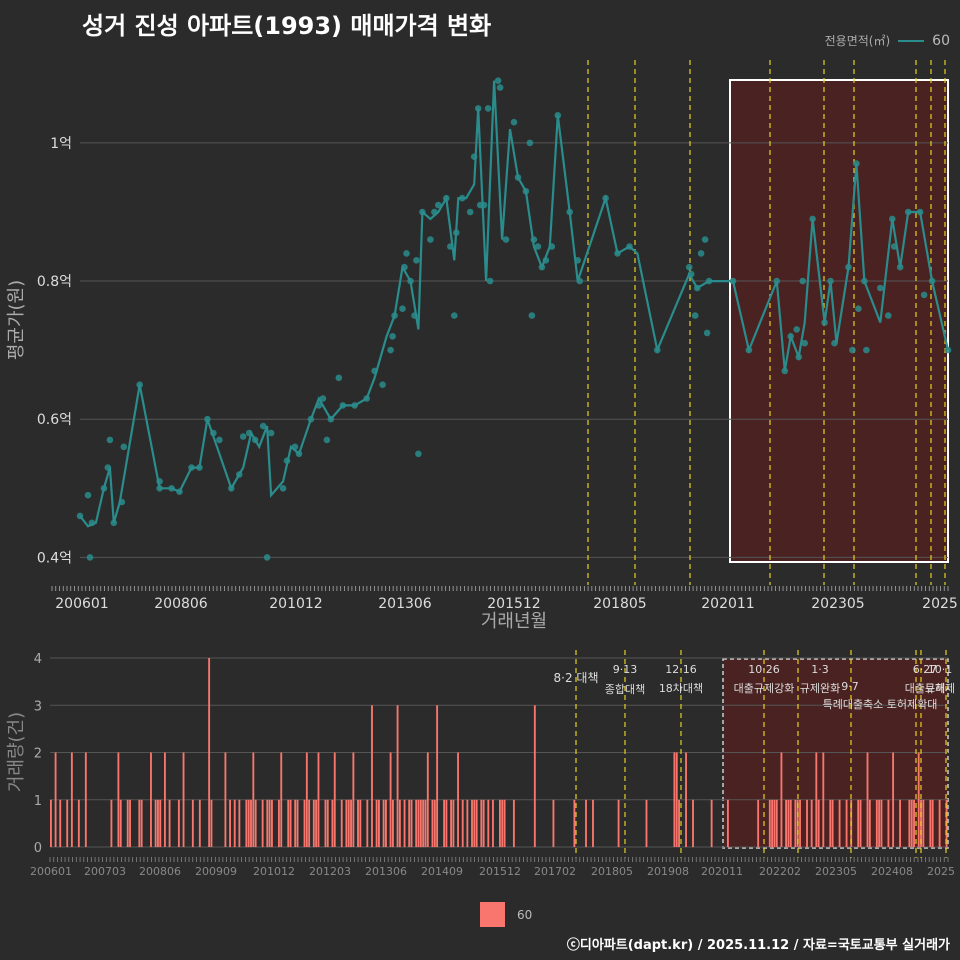 The height and width of the screenshot is (960, 960). I want to click on x-tick-label-bottom: 202305, so click(836, 871).